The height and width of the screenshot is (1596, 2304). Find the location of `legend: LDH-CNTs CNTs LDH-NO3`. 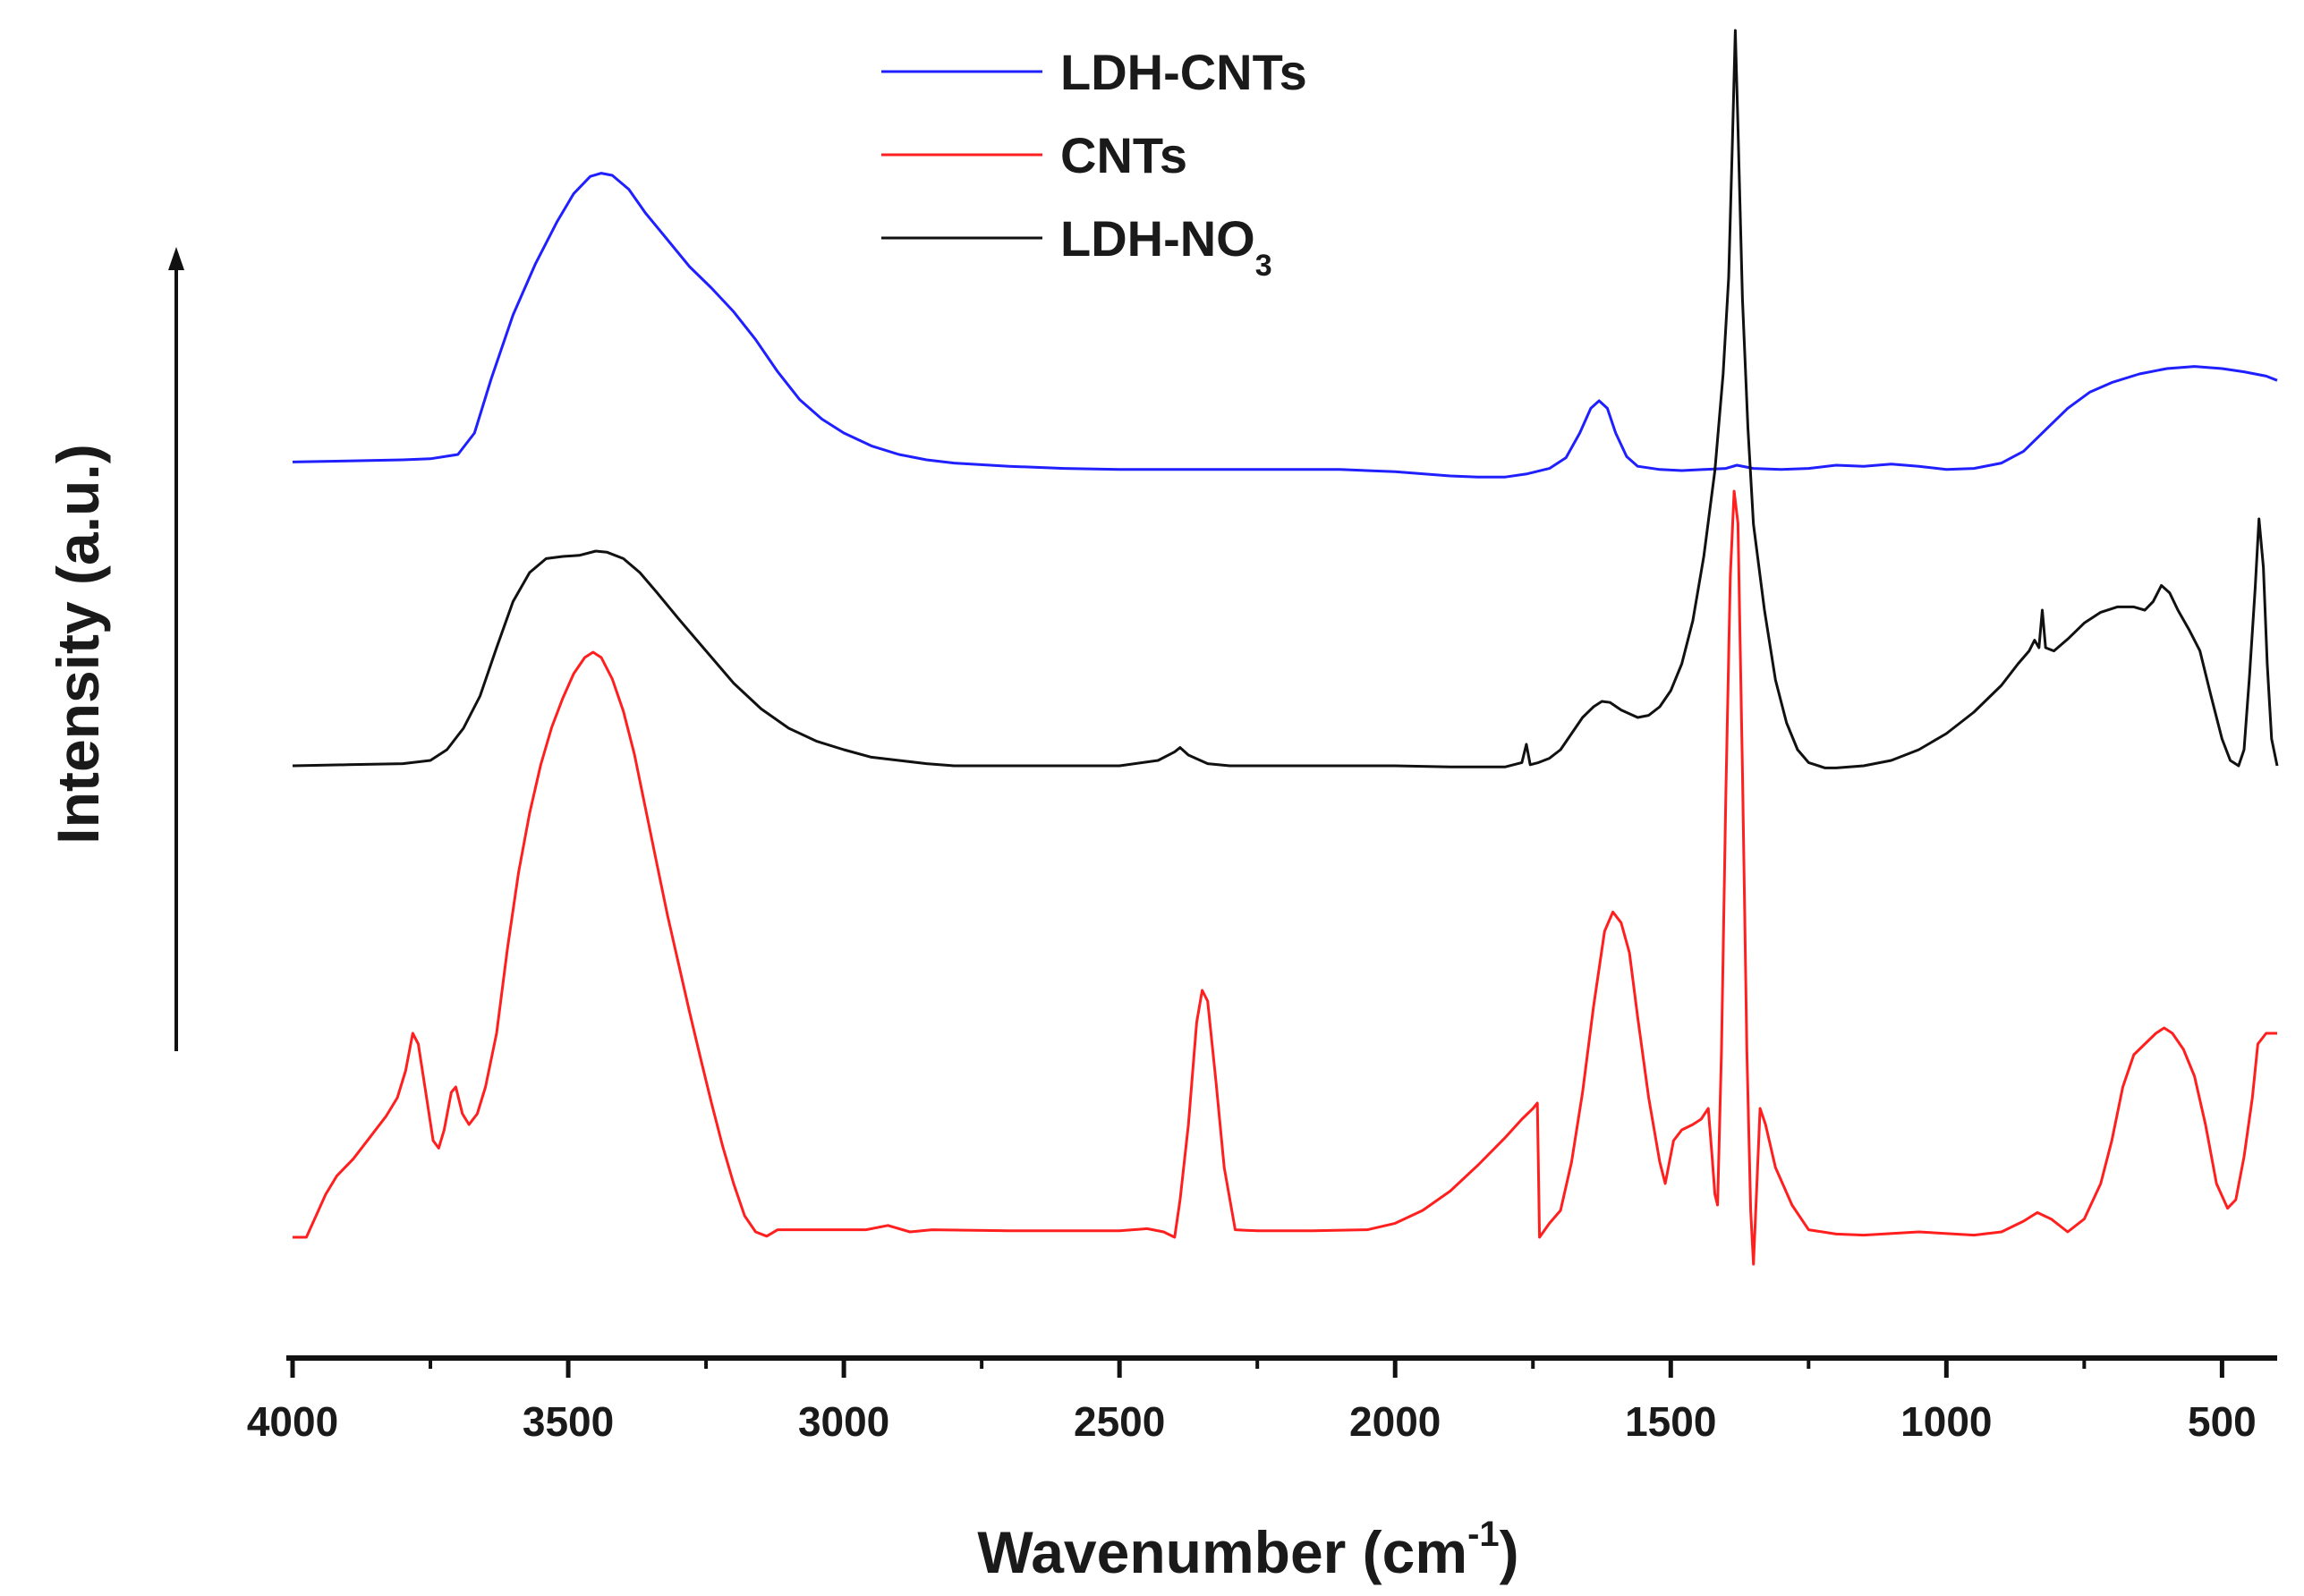

legend: LDH-CNTs CNTs LDH-NO3 is located at coordinates (1094, 163).